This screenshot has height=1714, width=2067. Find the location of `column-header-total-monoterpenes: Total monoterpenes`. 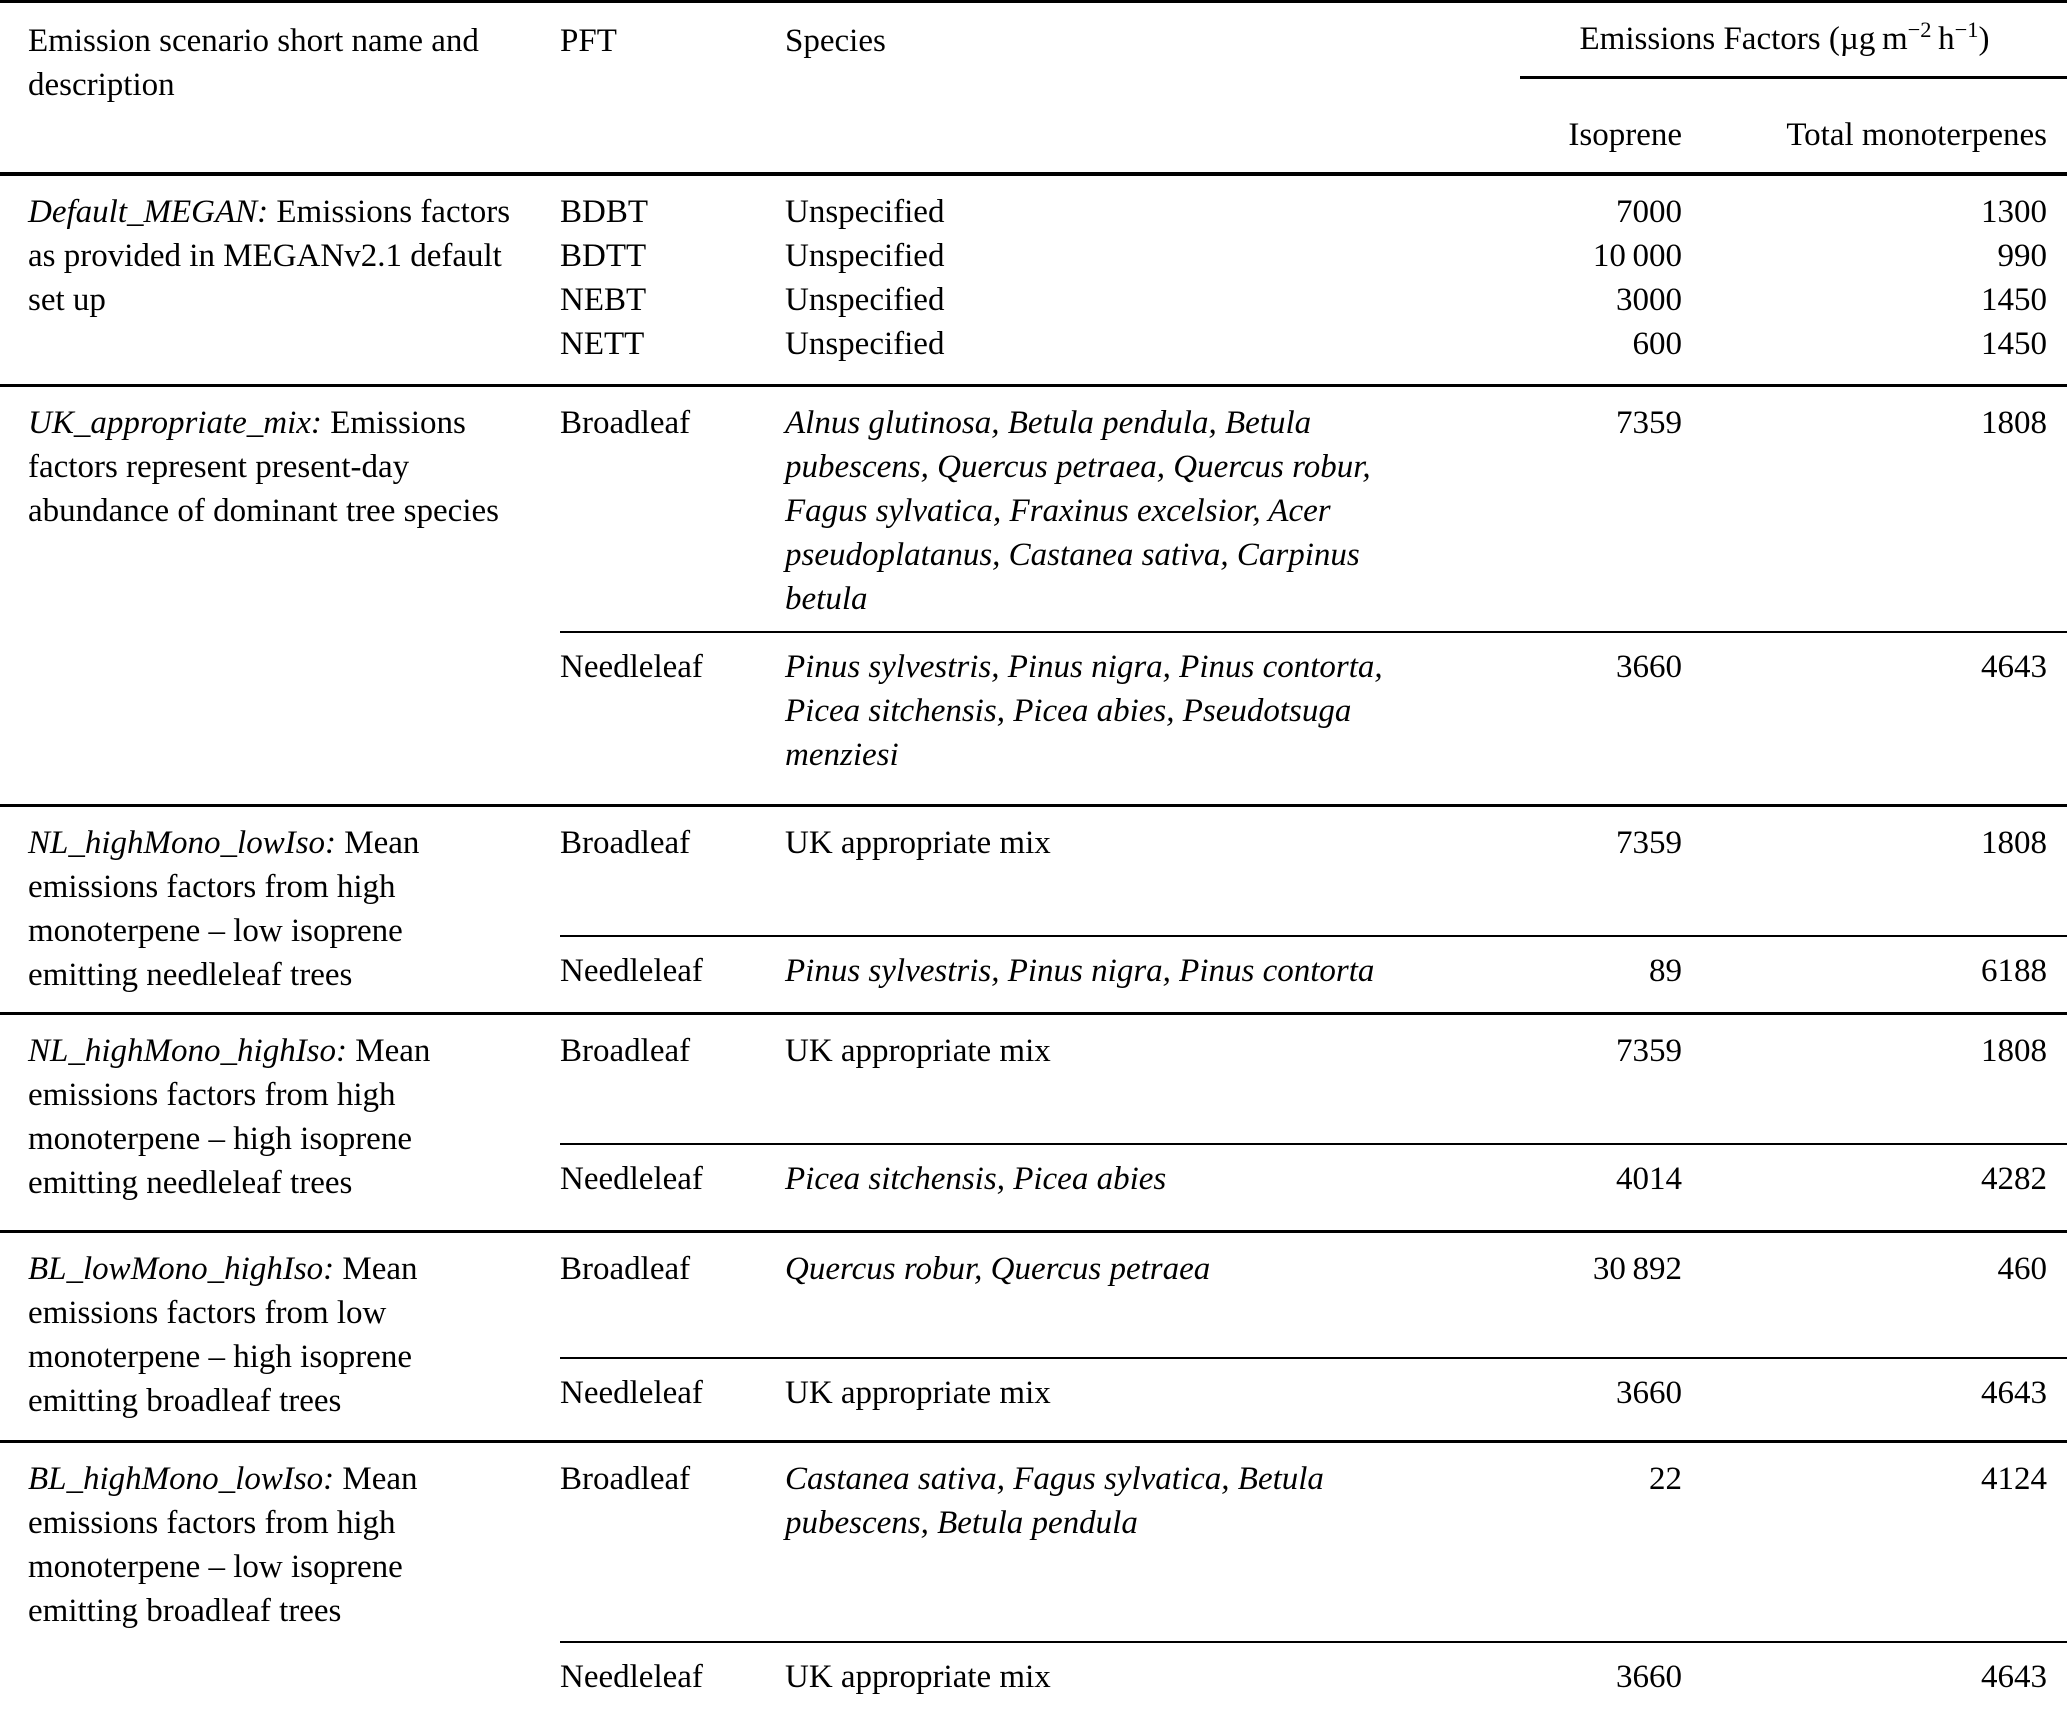

column-header-total-monoterpenes: Total monoterpenes is located at coordinates (1878, 136).